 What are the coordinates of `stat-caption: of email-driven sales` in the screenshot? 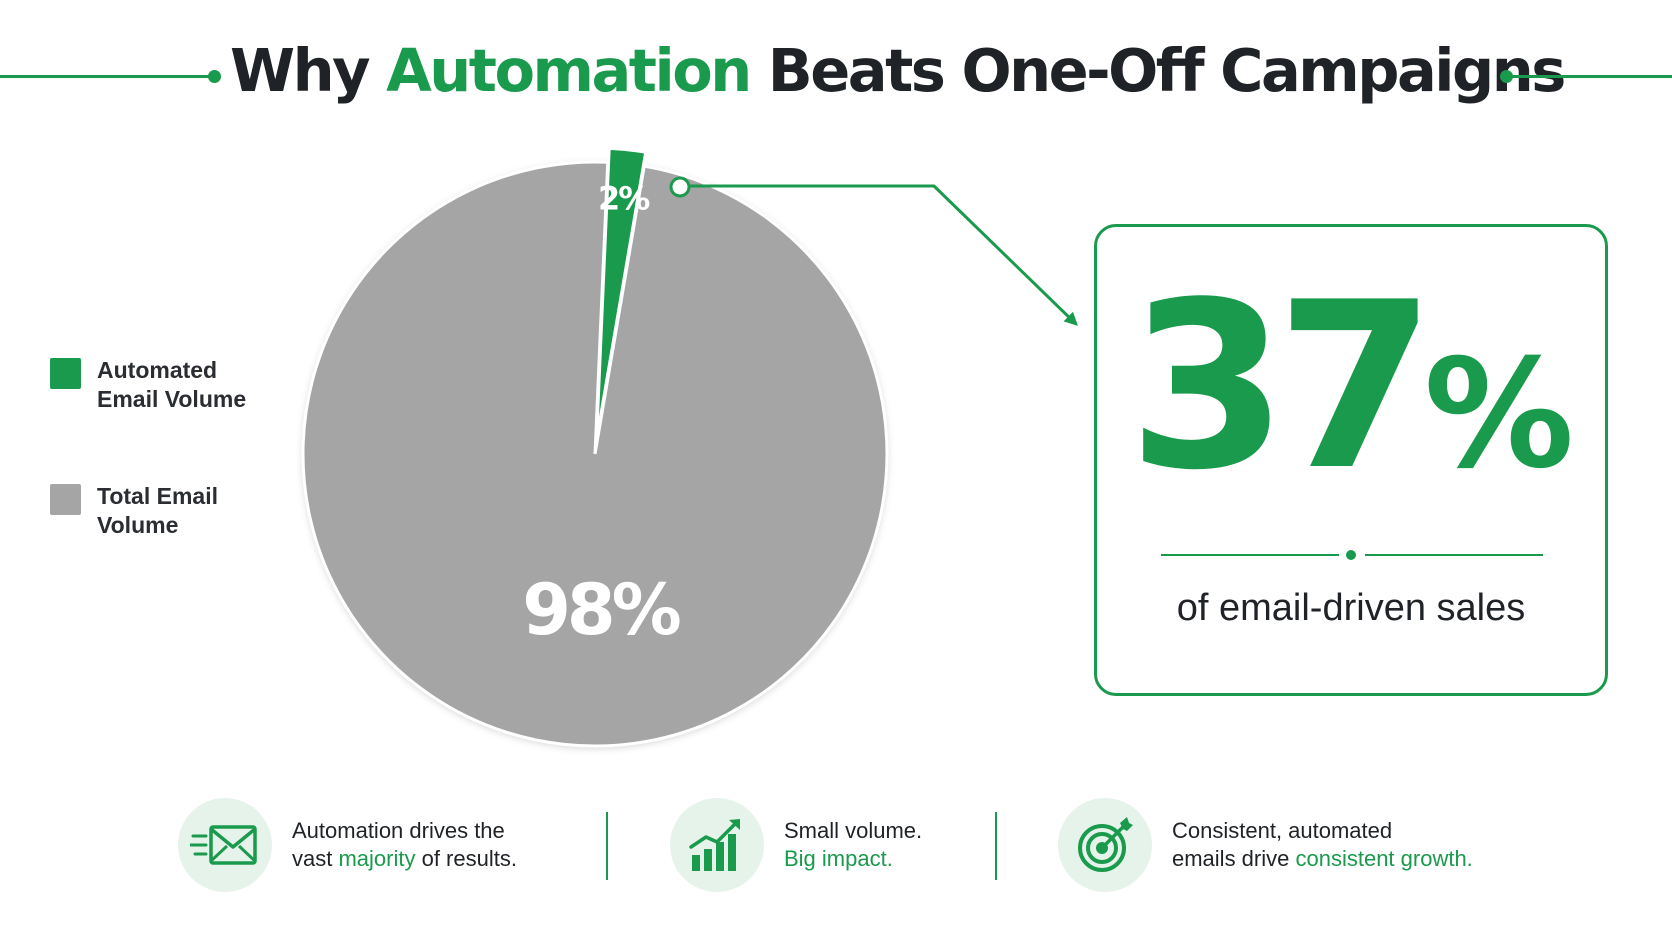 It's located at (1351, 608).